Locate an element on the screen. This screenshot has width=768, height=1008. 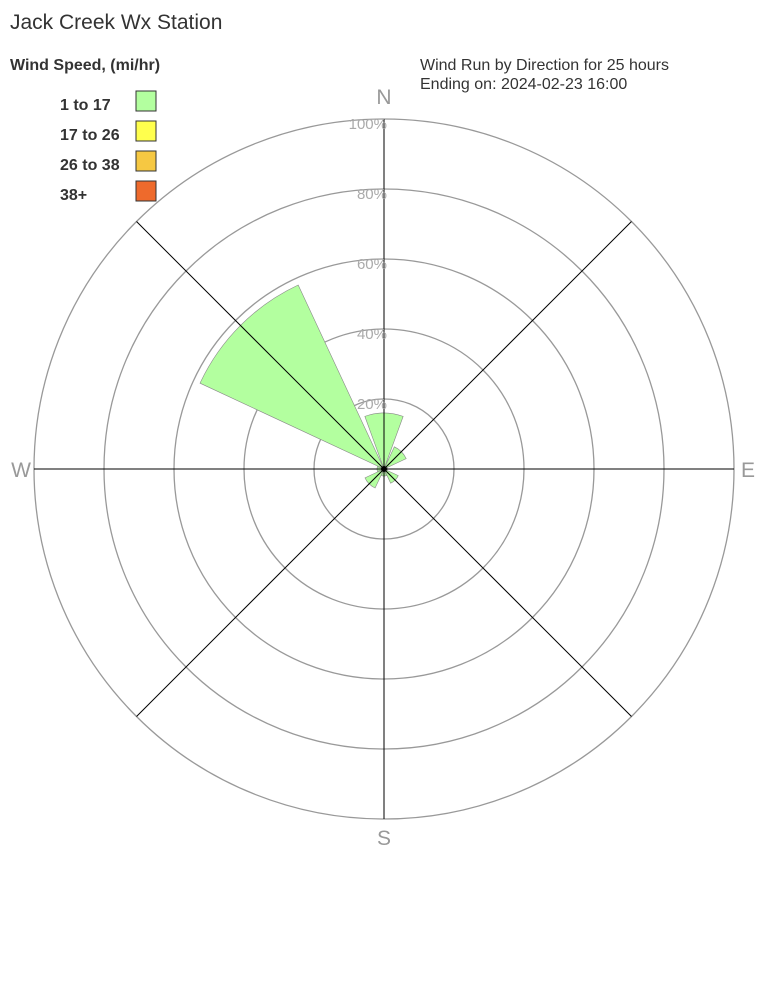
chart-title: Jack Creek Wx Station is located at coordinates (116, 22).